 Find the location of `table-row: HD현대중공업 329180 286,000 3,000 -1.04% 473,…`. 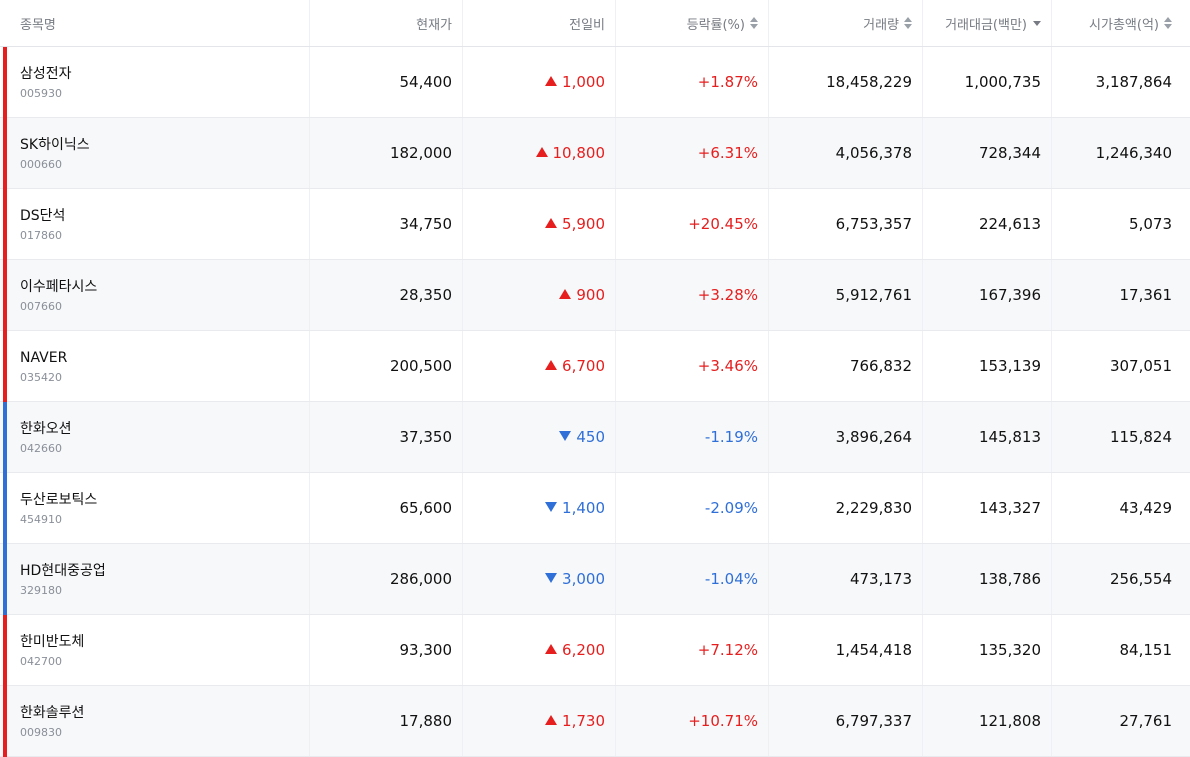

table-row: HD현대중공업 329180 286,000 3,000 -1.04% 473,… is located at coordinates (595, 579).